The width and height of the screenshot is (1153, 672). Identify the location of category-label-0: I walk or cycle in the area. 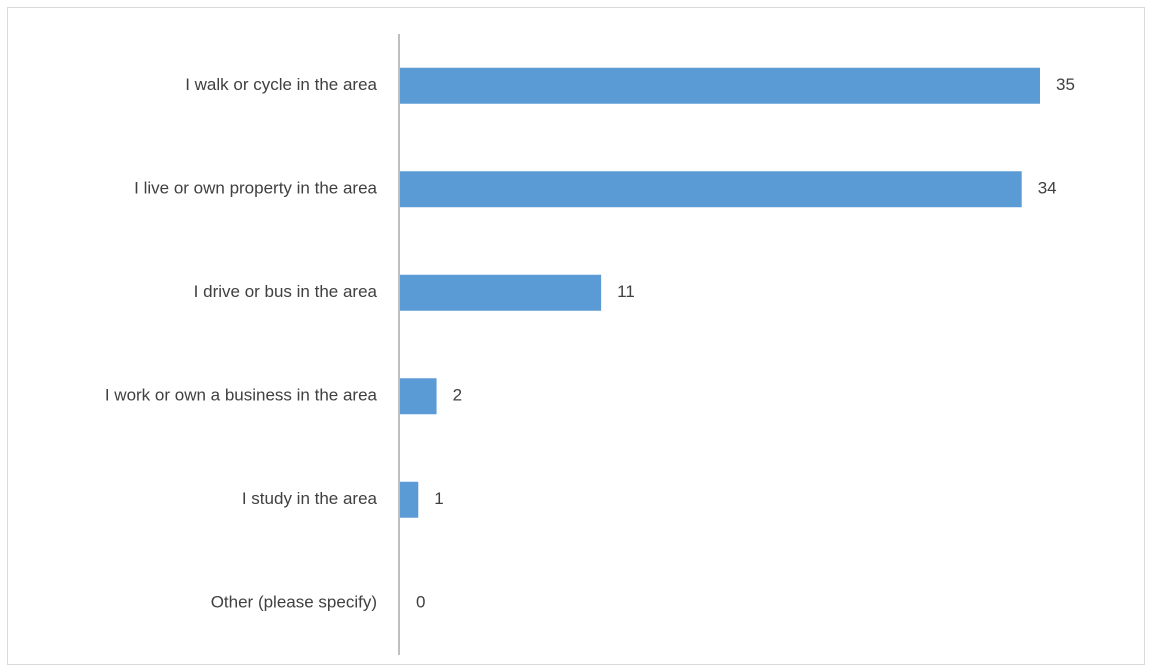
(281, 84).